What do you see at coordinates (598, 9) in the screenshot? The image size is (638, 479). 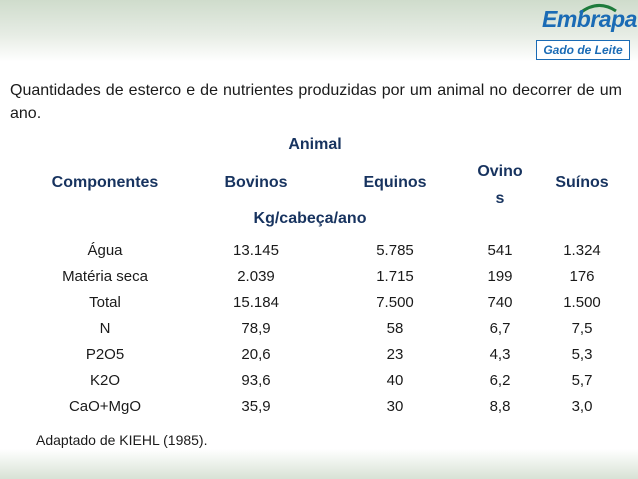 I see `logo-arc-icon` at bounding box center [598, 9].